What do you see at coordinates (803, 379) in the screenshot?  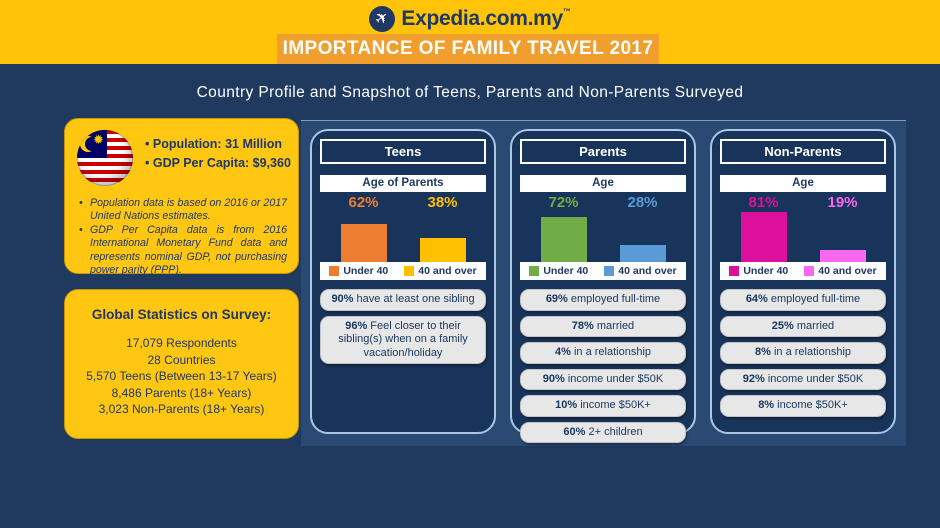 I see `stat-row: 92% income under $50K` at bounding box center [803, 379].